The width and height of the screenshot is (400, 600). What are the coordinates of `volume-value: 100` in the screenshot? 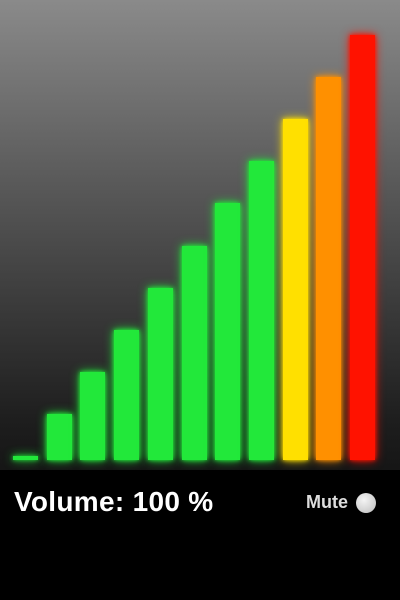 It's located at (156, 501).